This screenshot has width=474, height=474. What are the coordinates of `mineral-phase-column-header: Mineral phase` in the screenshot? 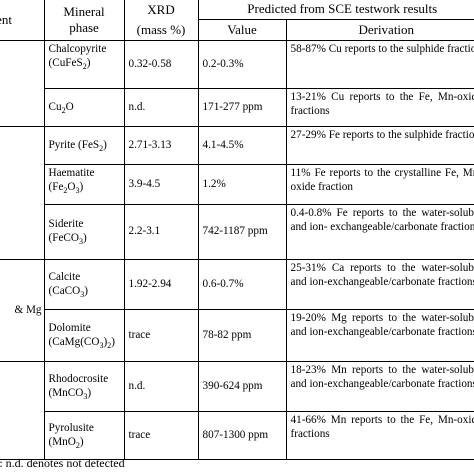 It's located at (83, 20).